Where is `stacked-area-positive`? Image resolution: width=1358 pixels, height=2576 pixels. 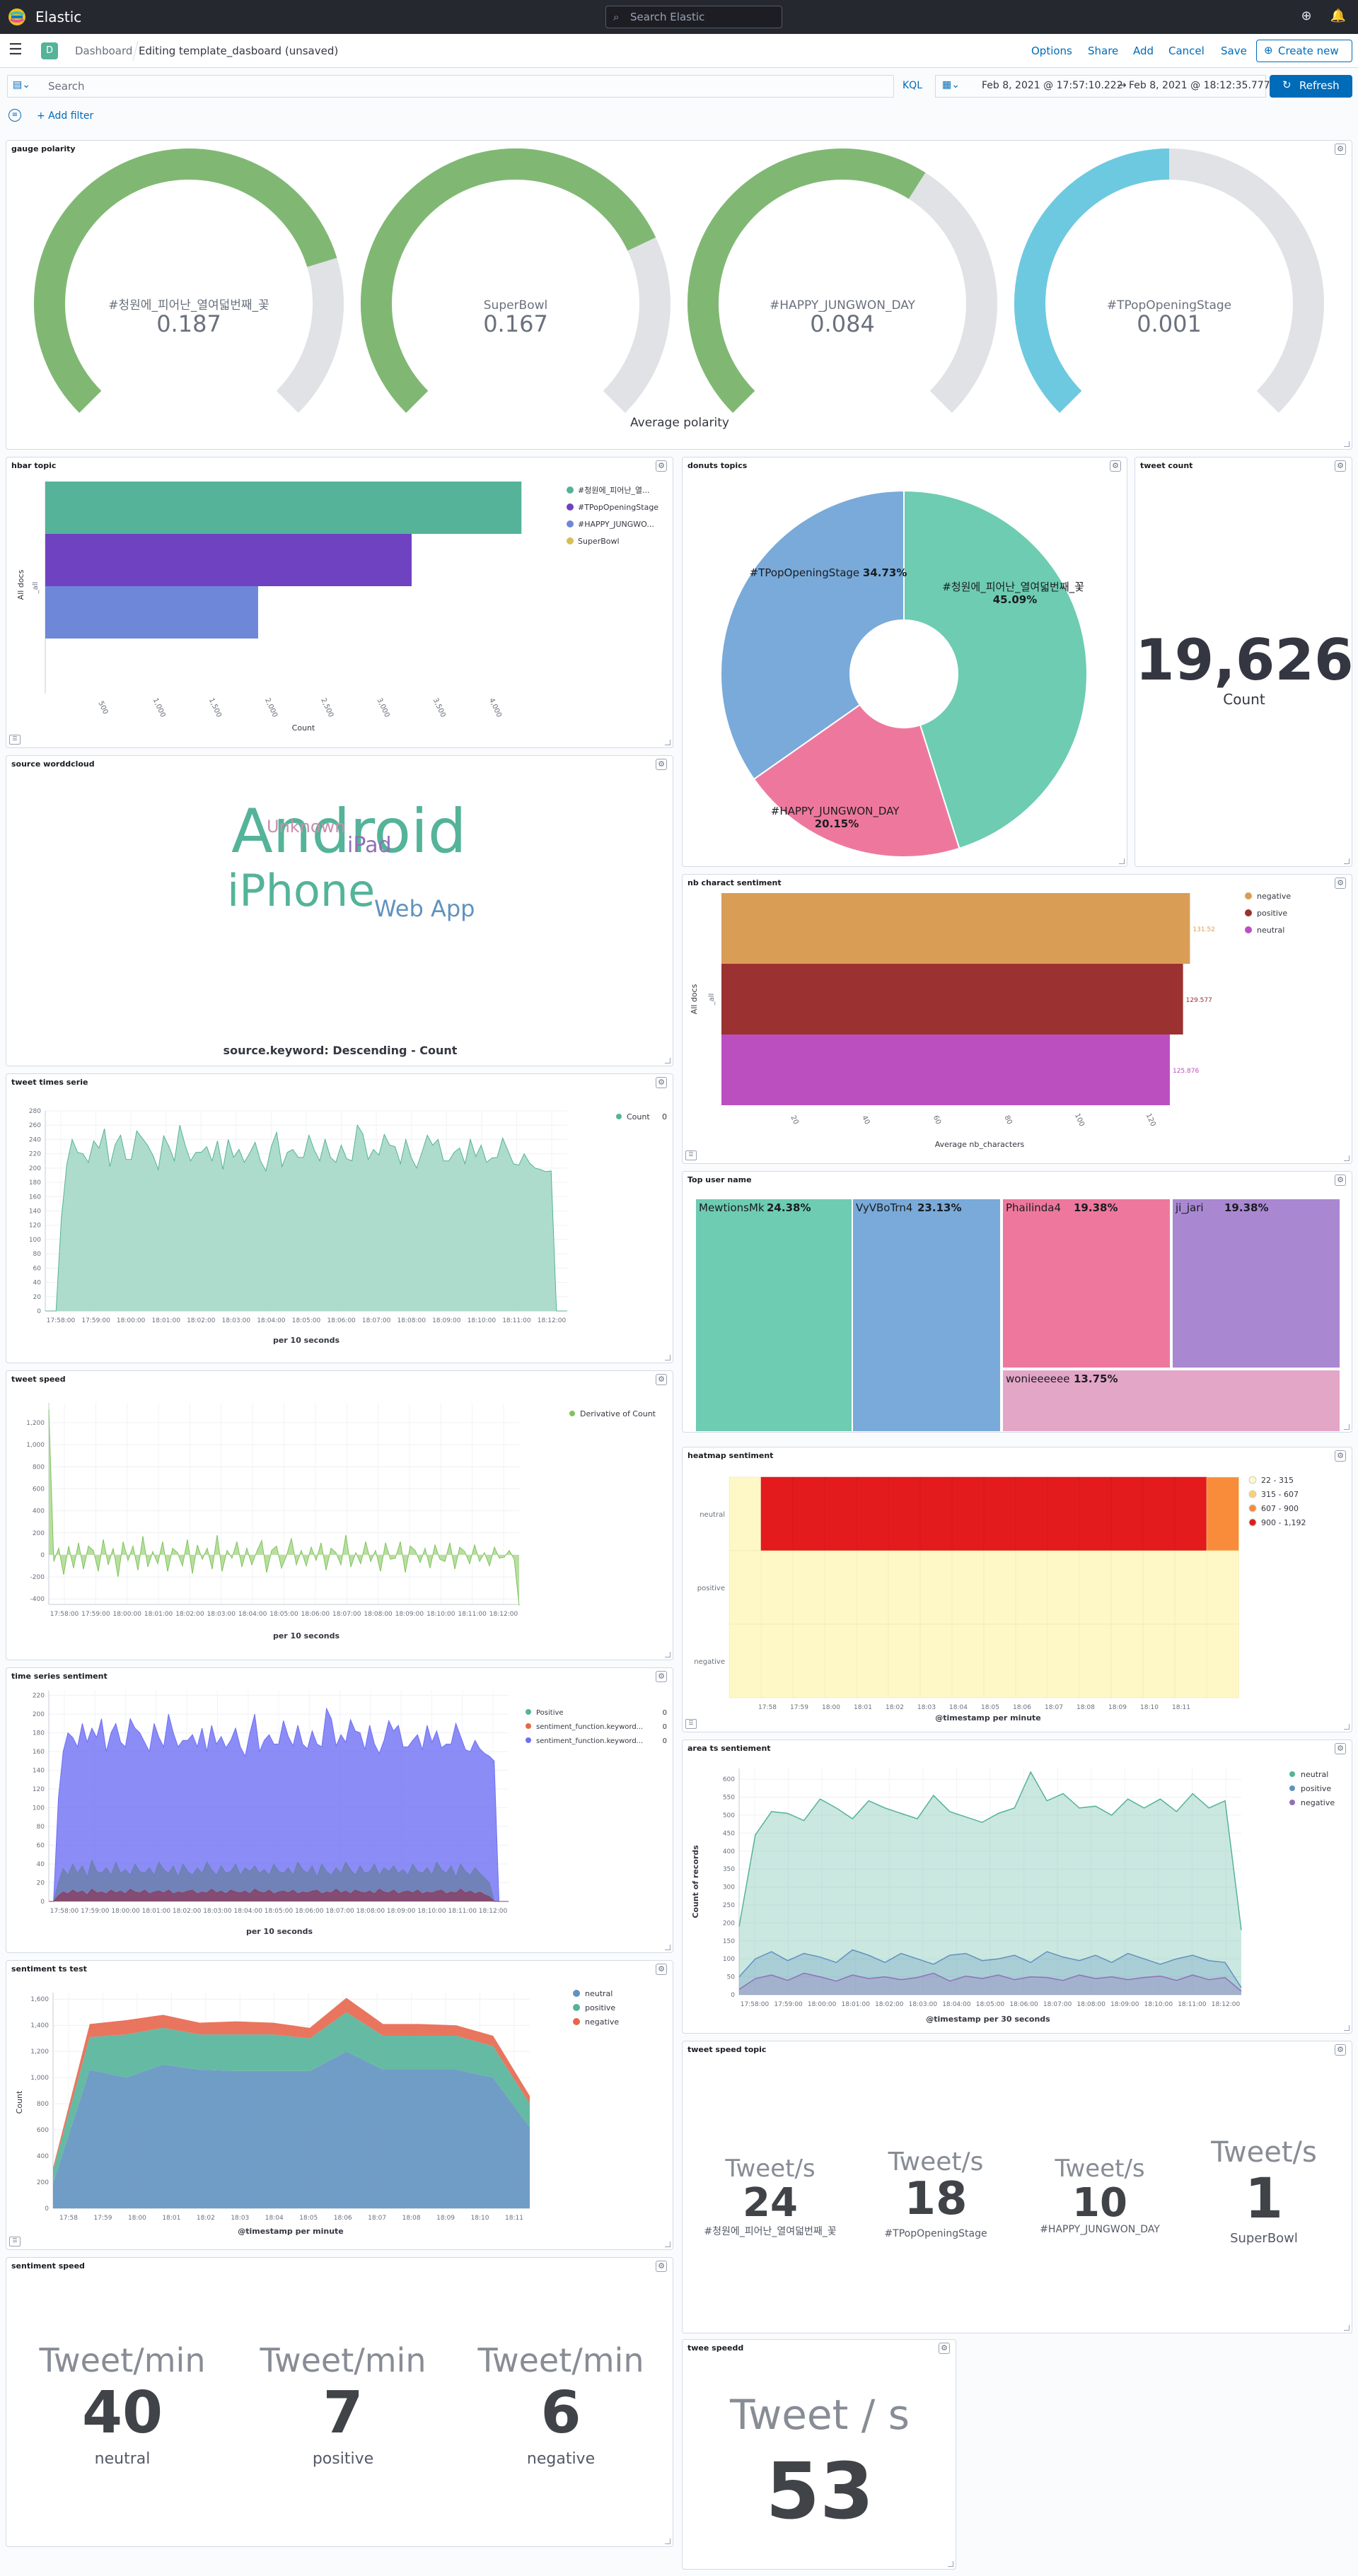
stacked-area-positive is located at coordinates (291, 2098).